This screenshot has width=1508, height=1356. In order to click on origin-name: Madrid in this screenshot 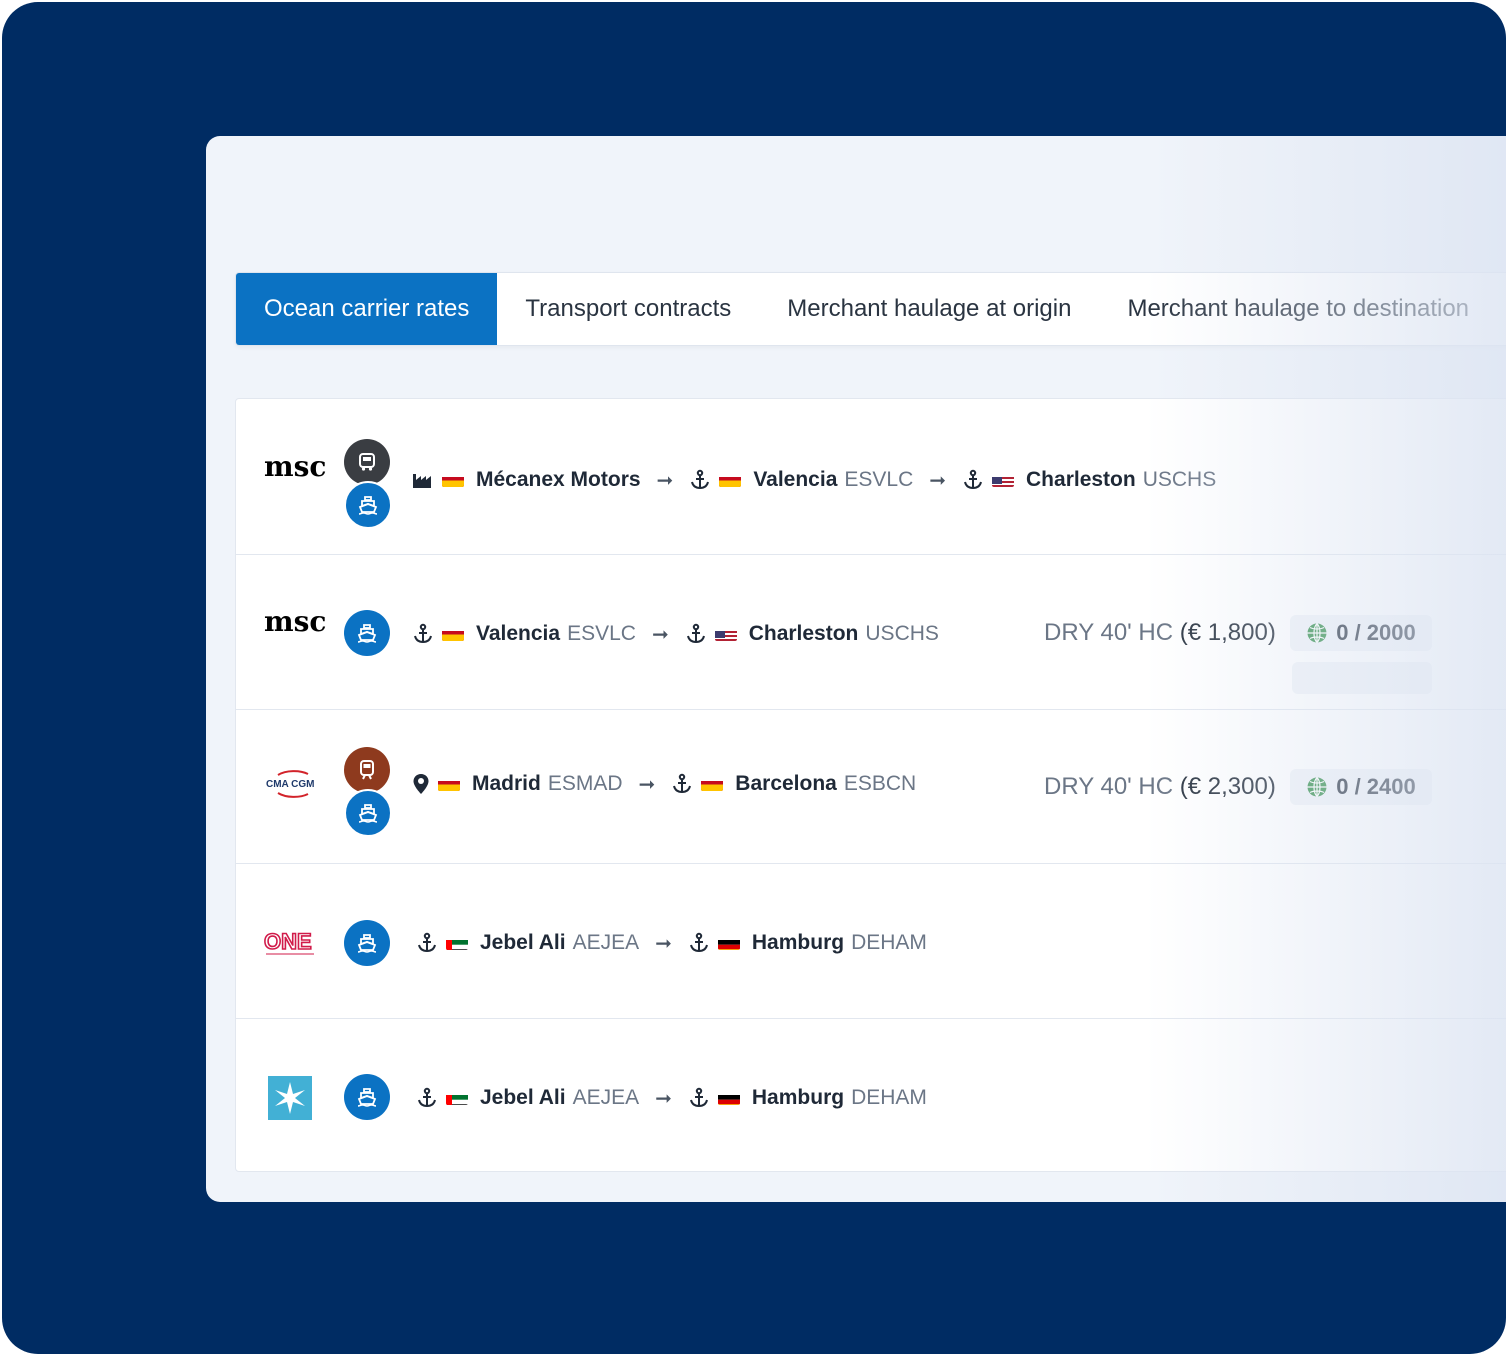, I will do `click(506, 783)`.